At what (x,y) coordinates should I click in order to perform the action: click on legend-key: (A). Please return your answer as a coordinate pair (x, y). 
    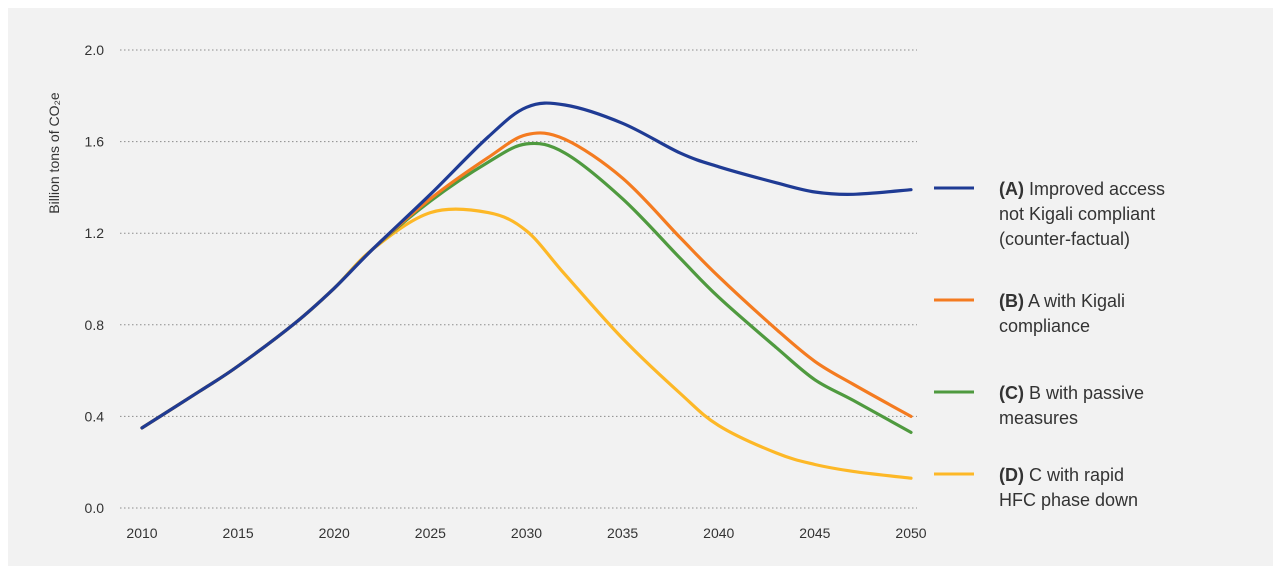
    Looking at the image, I should click on (1011, 189).